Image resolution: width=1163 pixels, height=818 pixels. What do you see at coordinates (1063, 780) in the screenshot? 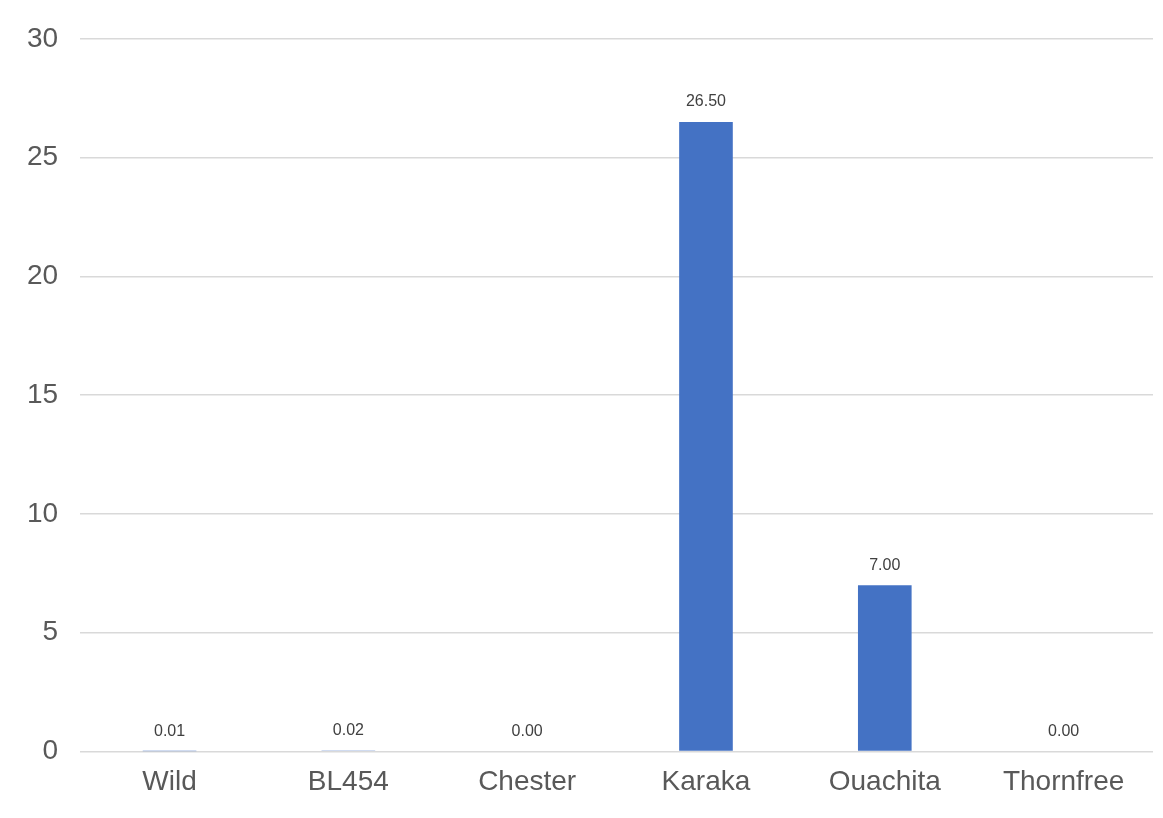
I see `x-tick-label: Thornfree` at bounding box center [1063, 780].